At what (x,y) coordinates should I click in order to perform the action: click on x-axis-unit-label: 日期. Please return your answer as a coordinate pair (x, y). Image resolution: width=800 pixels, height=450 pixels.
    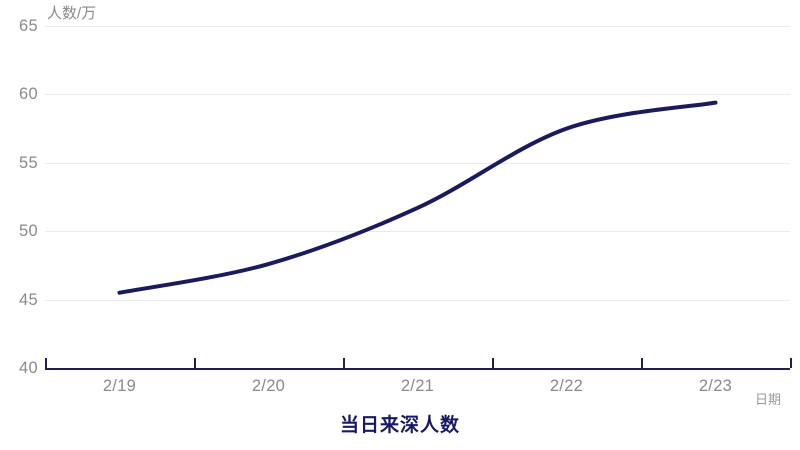
    Looking at the image, I should click on (768, 399).